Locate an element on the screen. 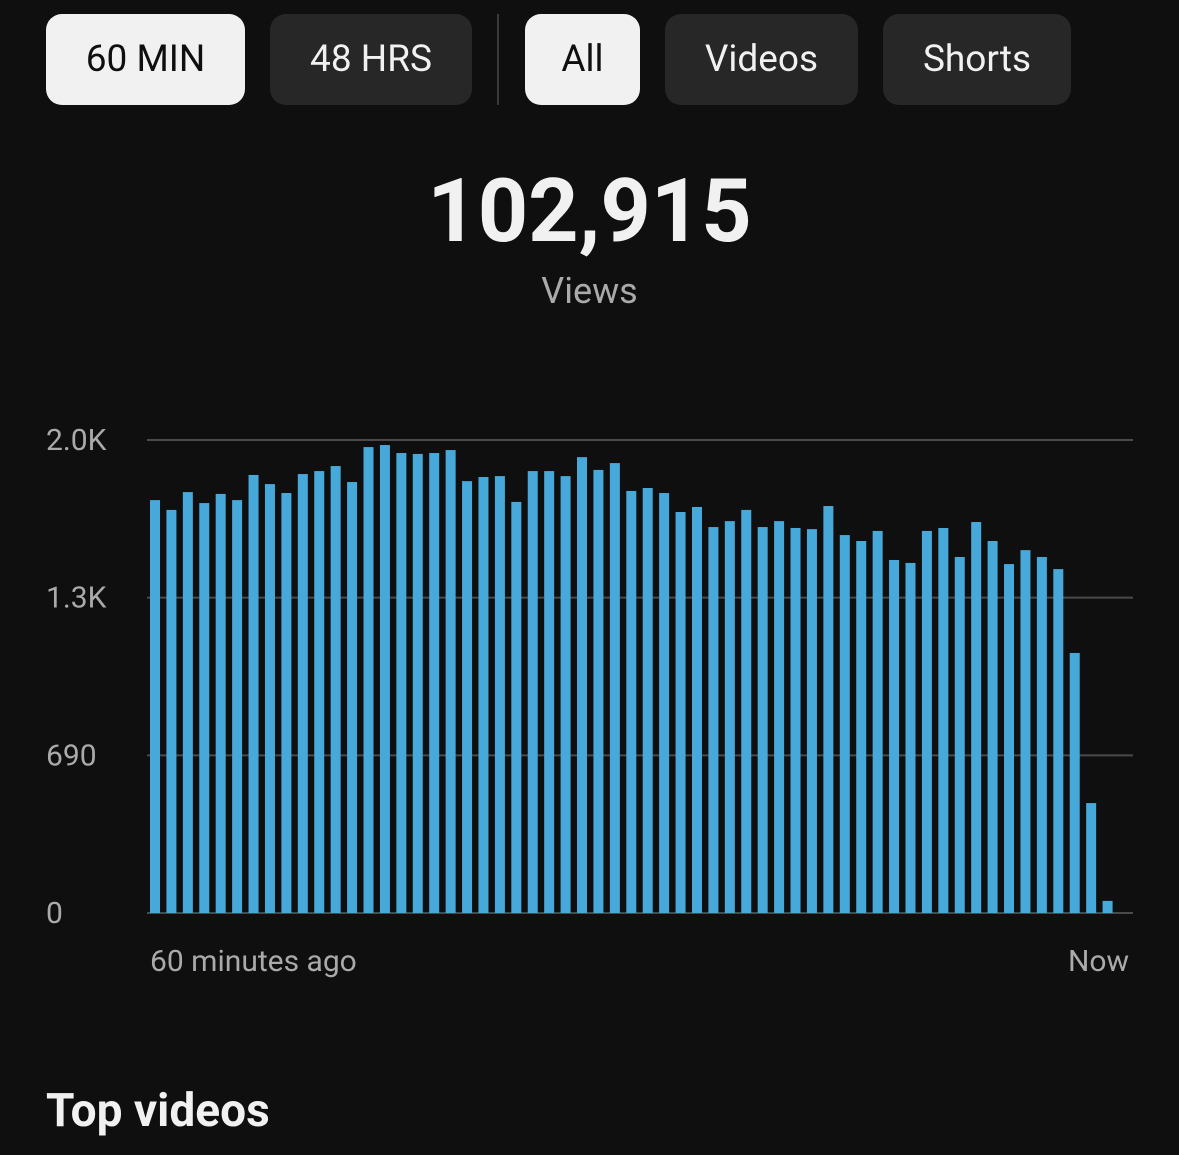 This screenshot has width=1179, height=1155. total-views: 102,915 is located at coordinates (589, 211).